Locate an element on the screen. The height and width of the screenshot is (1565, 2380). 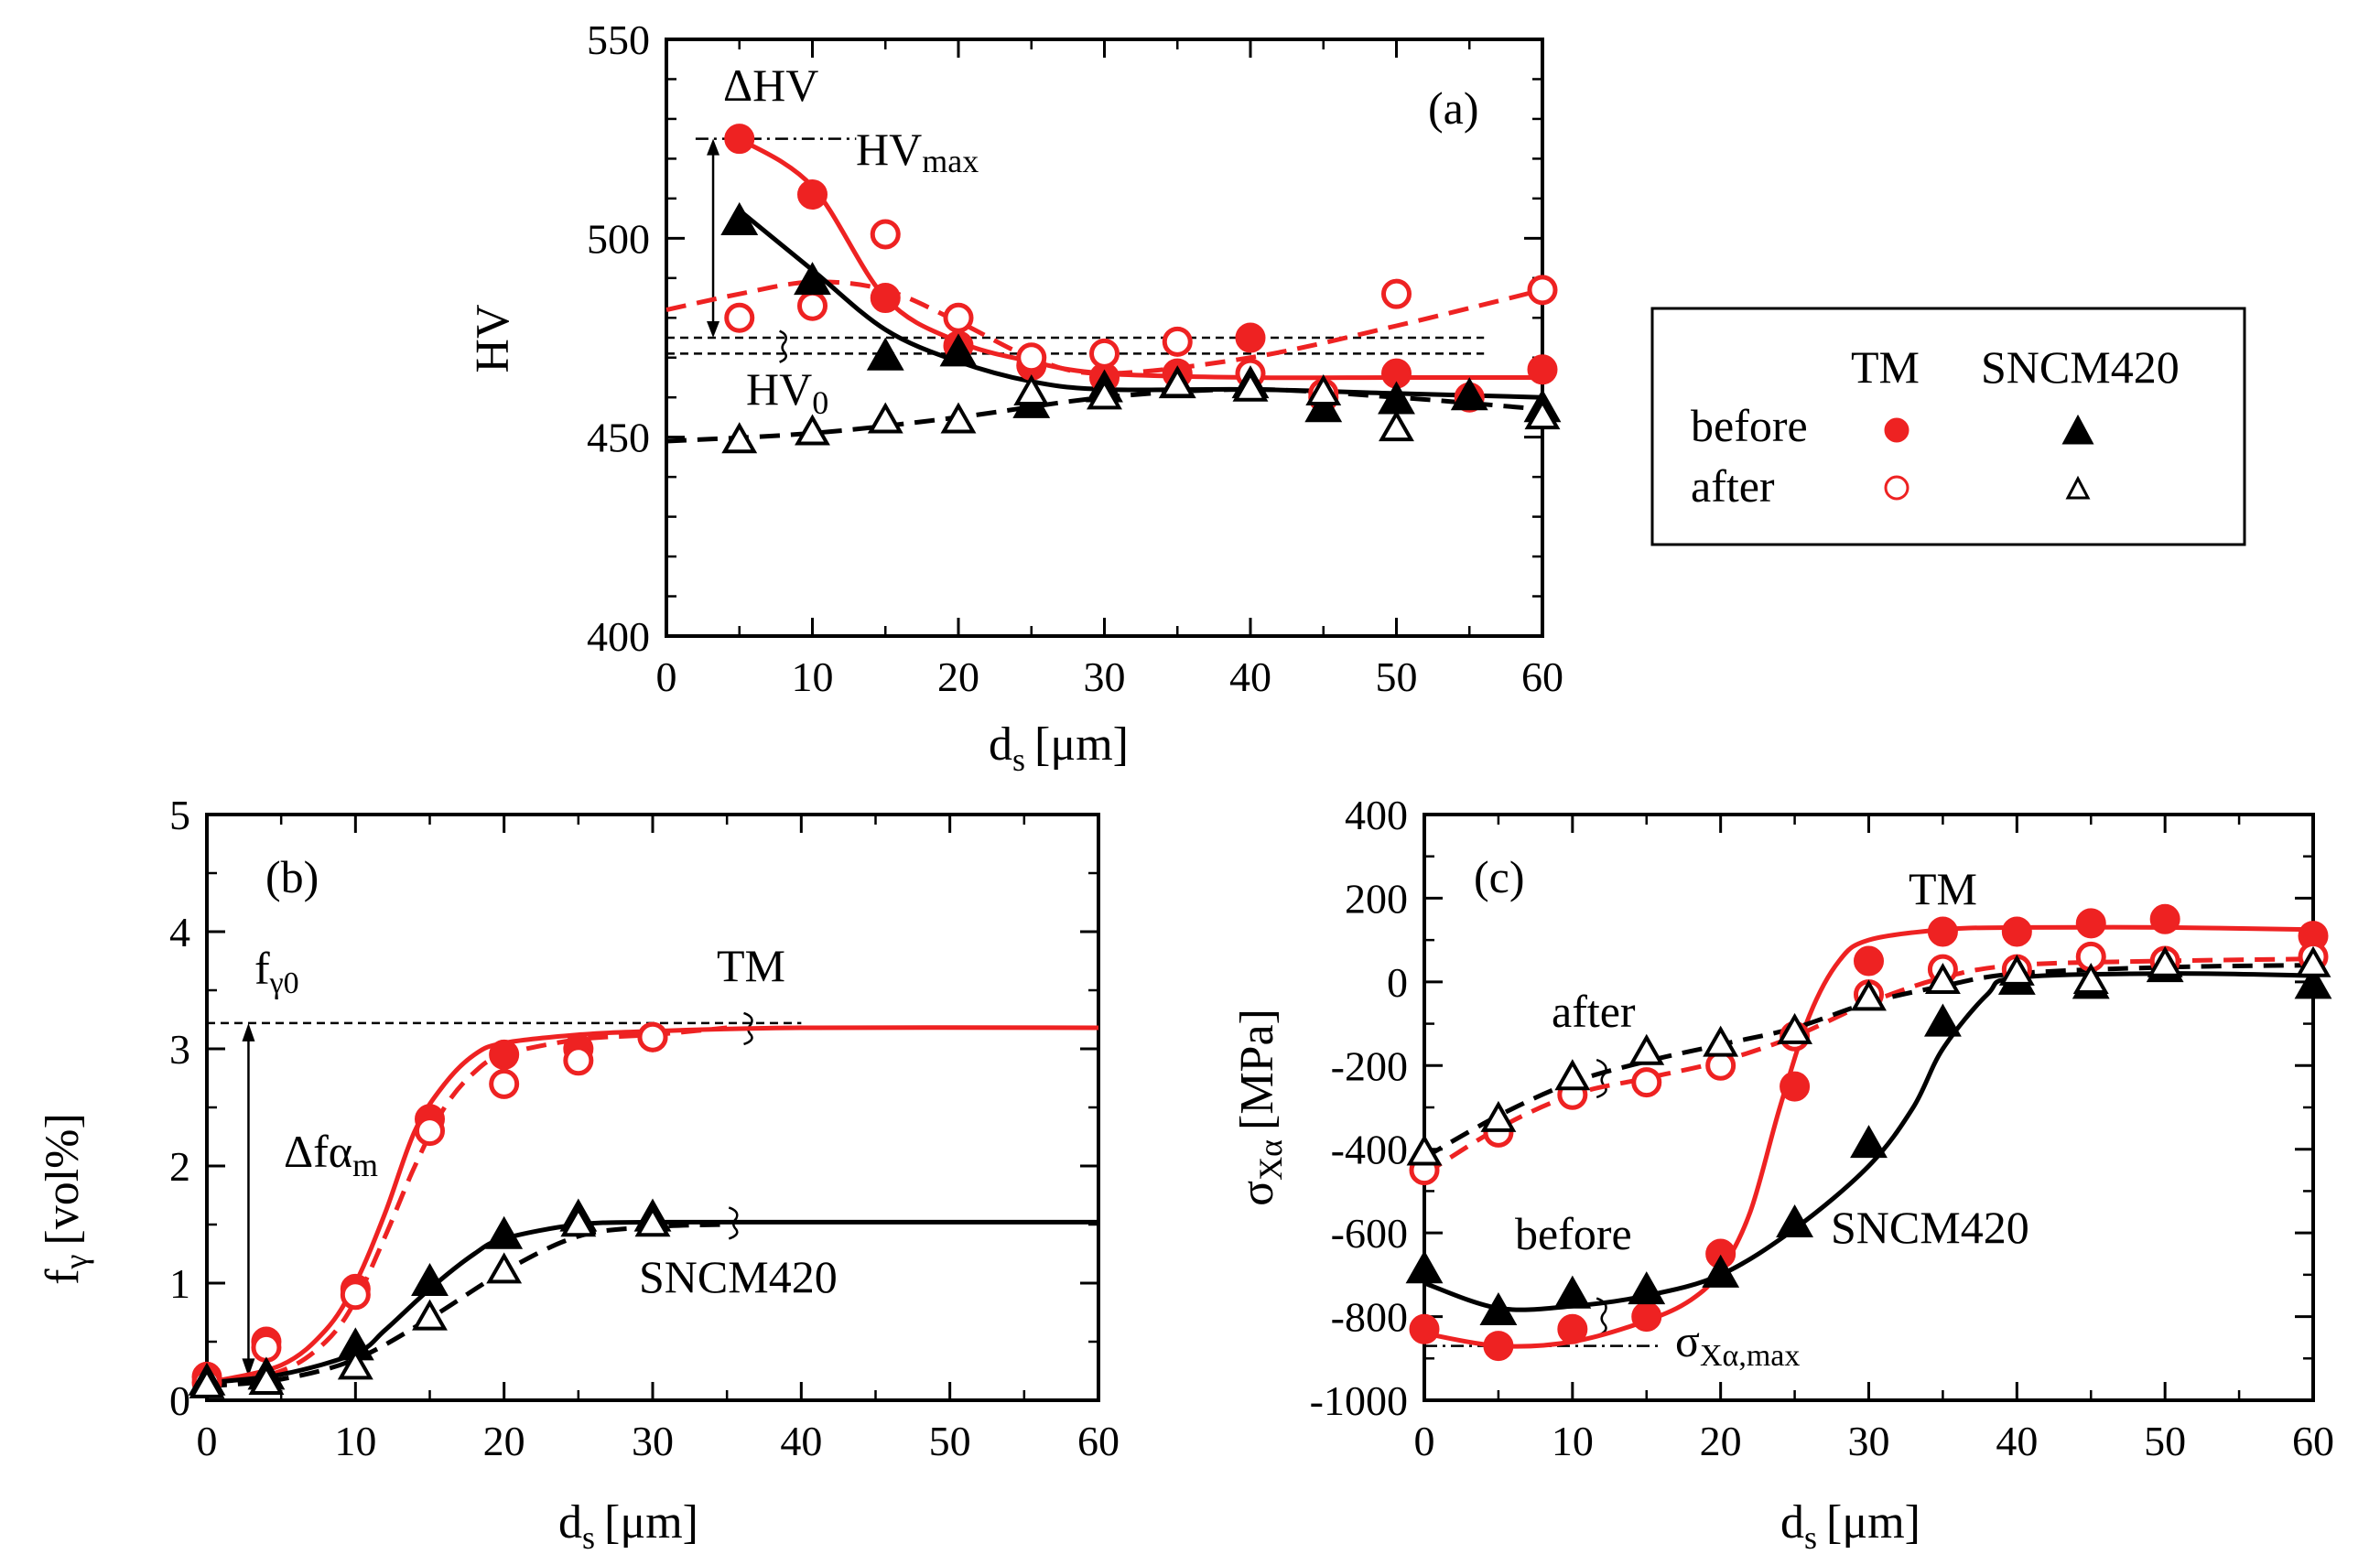
y-tick-label: 2 is located at coordinates (179, 1166).